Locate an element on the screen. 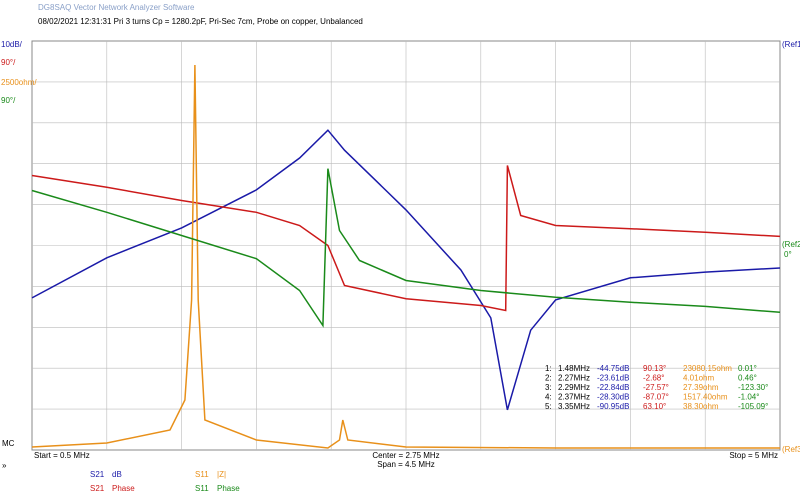 The height and width of the screenshot is (500, 800). marker-cell: 1: is located at coordinates (548, 368).